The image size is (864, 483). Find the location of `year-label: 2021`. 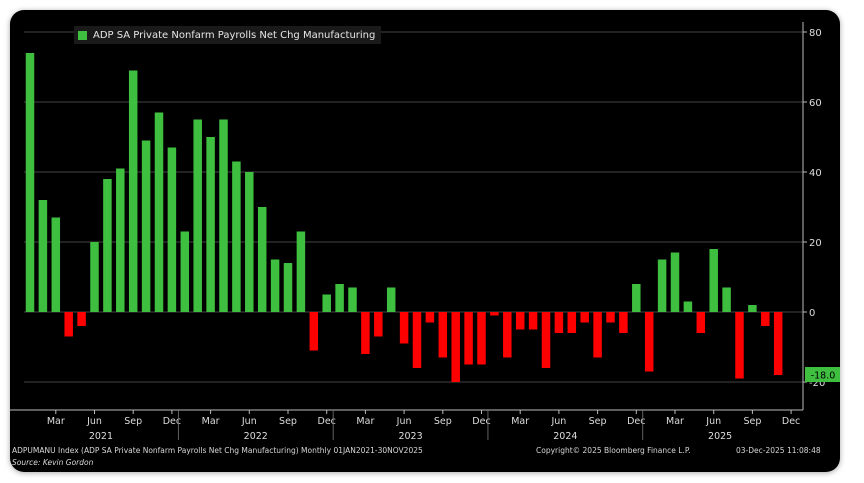

year-label: 2021 is located at coordinates (101, 436).